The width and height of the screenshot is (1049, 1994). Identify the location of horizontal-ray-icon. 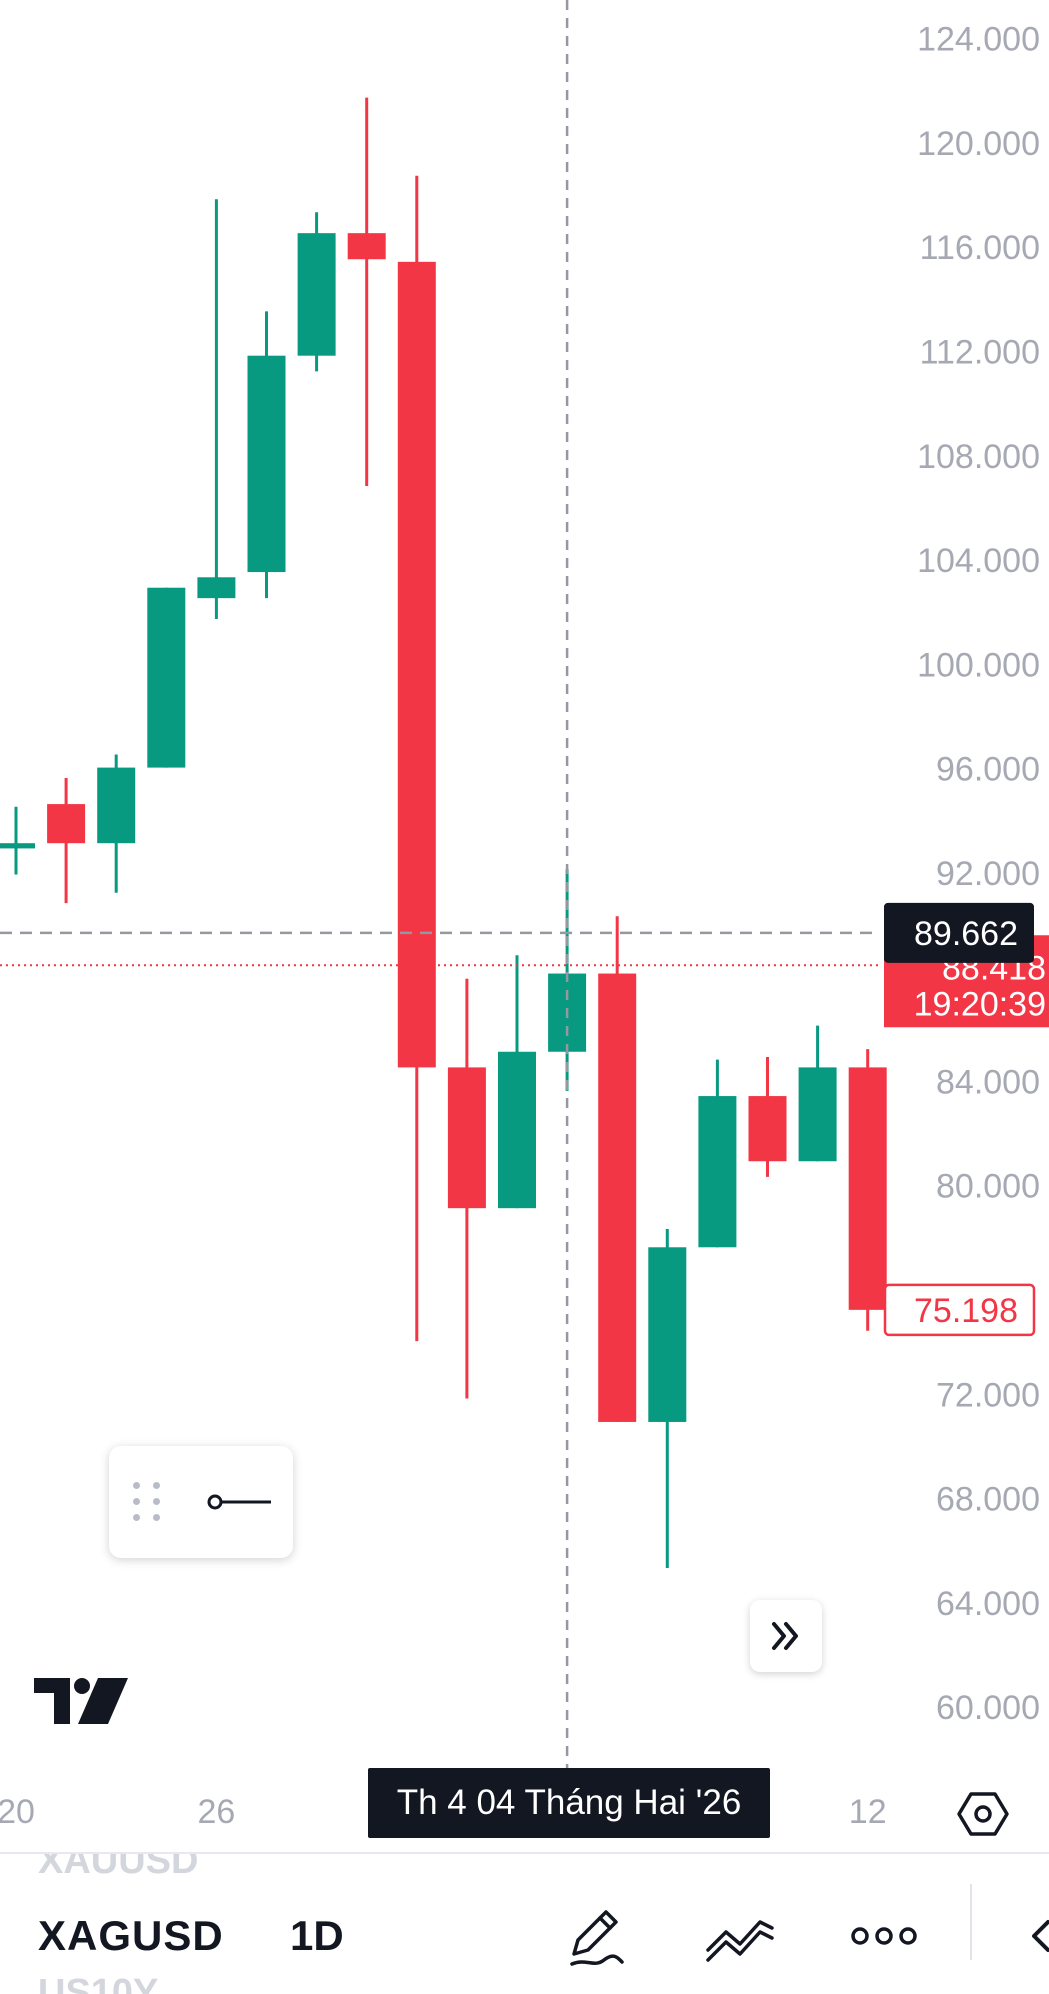
(240, 1502).